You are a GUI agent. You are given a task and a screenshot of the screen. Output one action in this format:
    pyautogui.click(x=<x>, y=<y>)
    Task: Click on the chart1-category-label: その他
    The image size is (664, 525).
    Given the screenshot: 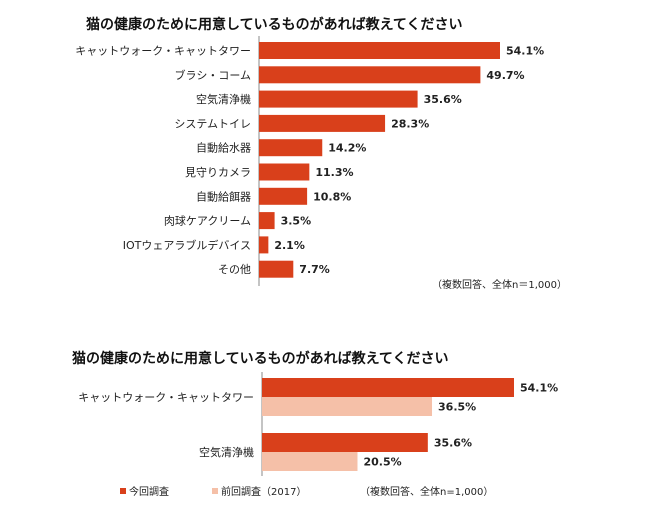 What is the action you would take?
    pyautogui.click(x=234, y=269)
    